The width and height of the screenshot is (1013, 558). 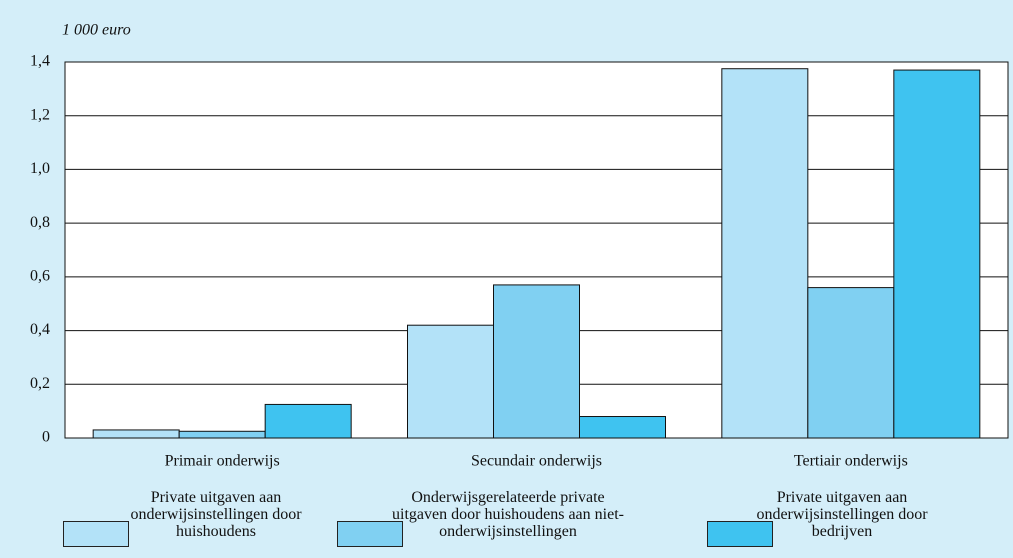 What do you see at coordinates (96, 30) in the screenshot?
I see `y-axis-label: 1 000 euro` at bounding box center [96, 30].